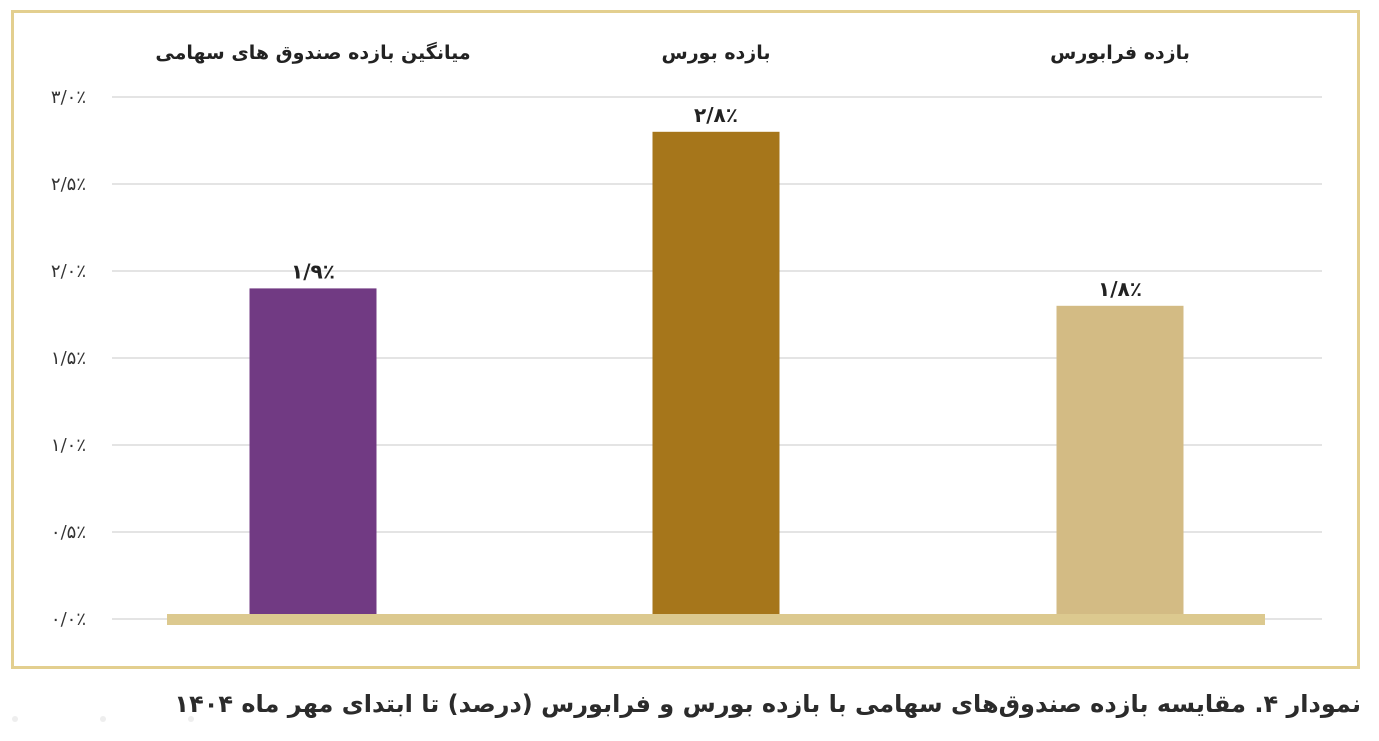 The image size is (1379, 741). What do you see at coordinates (68, 97) in the screenshot?
I see `y-tick-label: ۳/۰٪` at bounding box center [68, 97].